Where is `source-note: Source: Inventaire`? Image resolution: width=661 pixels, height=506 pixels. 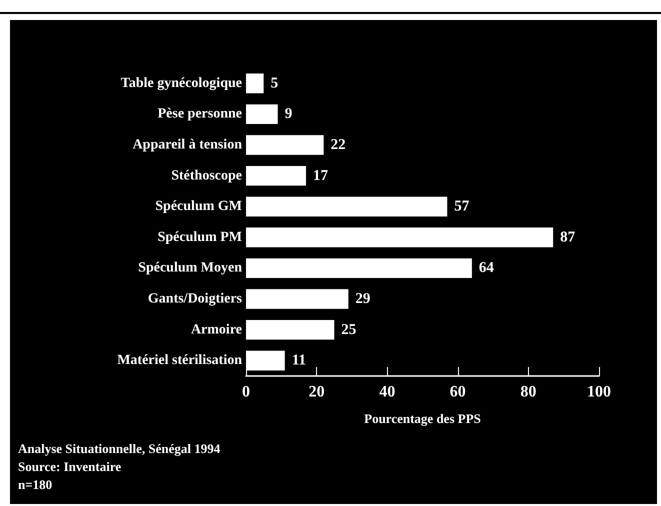 source-note: Source: Inventaire is located at coordinates (70, 466).